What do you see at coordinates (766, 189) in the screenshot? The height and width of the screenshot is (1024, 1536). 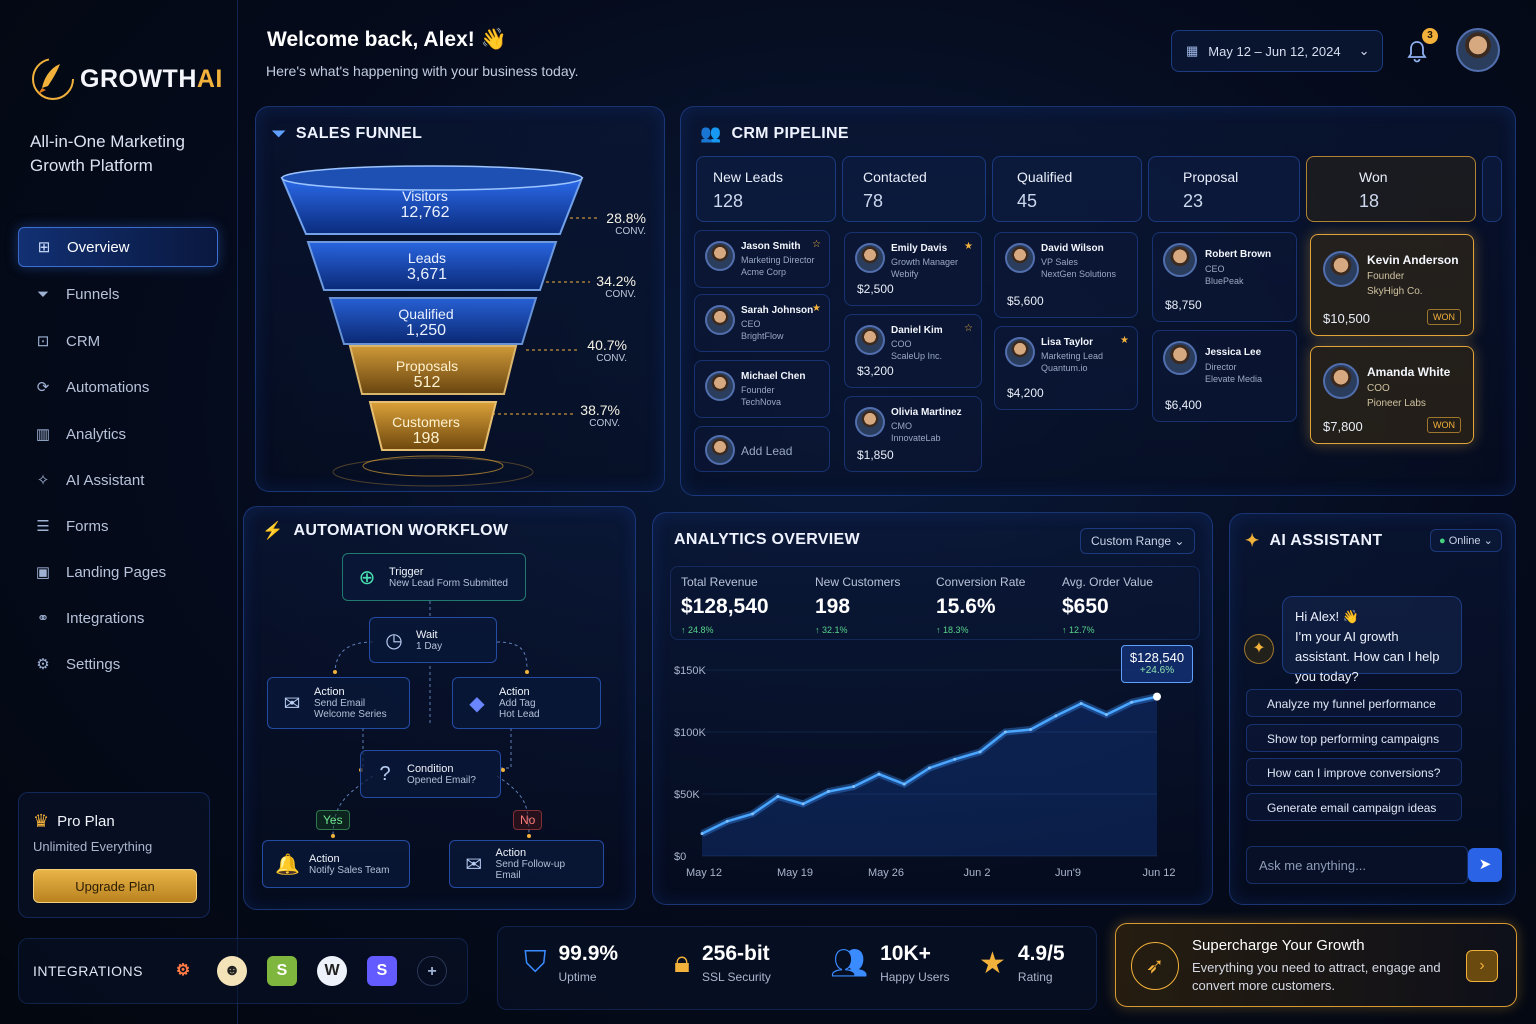 I see `crm-stage-new-leads: New Leads 128` at bounding box center [766, 189].